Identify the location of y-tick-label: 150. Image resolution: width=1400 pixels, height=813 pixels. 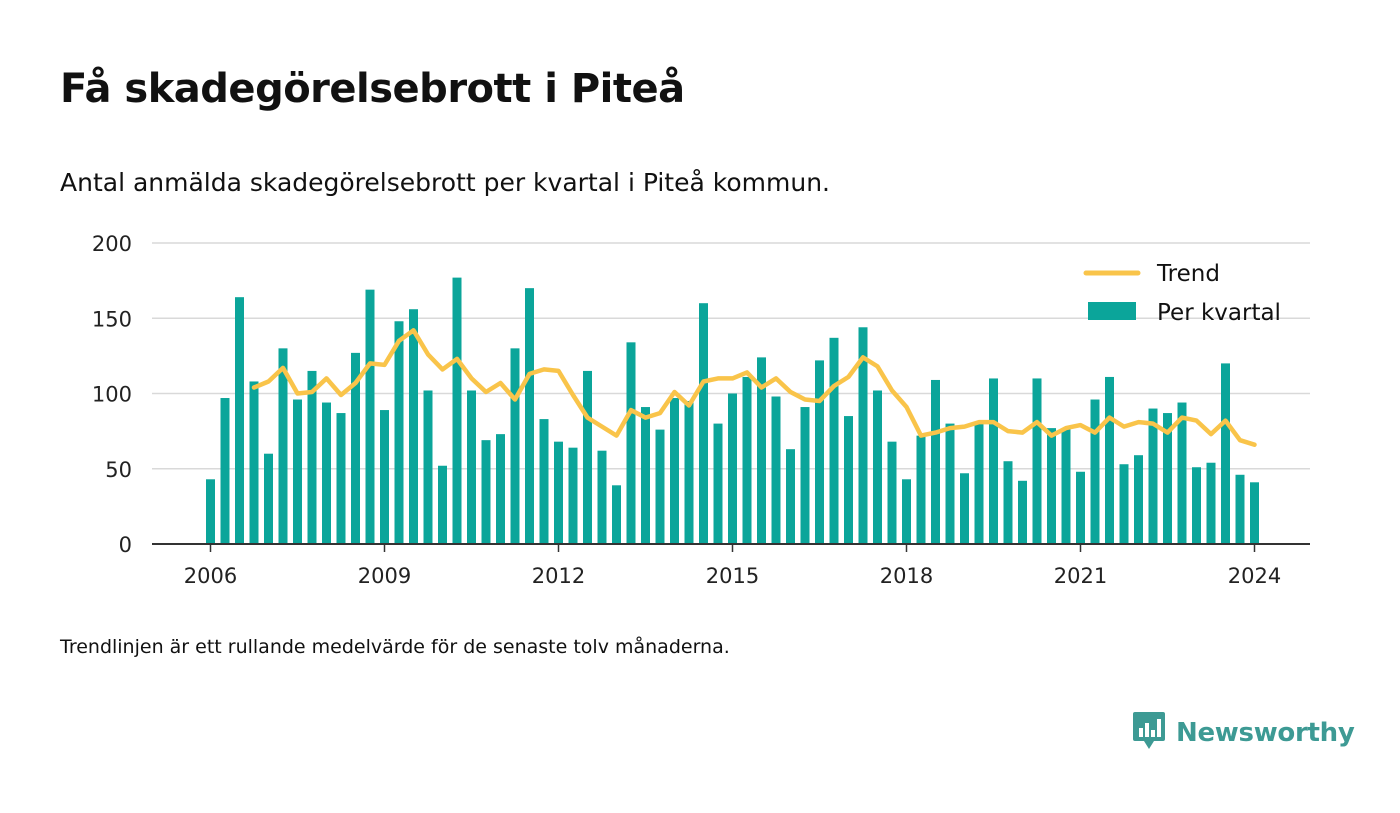
(112, 319).